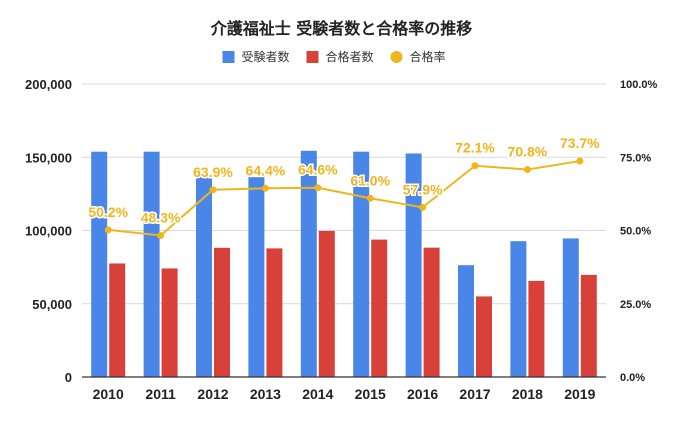  What do you see at coordinates (475, 148) in the screenshot?
I see `rate-data-label: 72.1%` at bounding box center [475, 148].